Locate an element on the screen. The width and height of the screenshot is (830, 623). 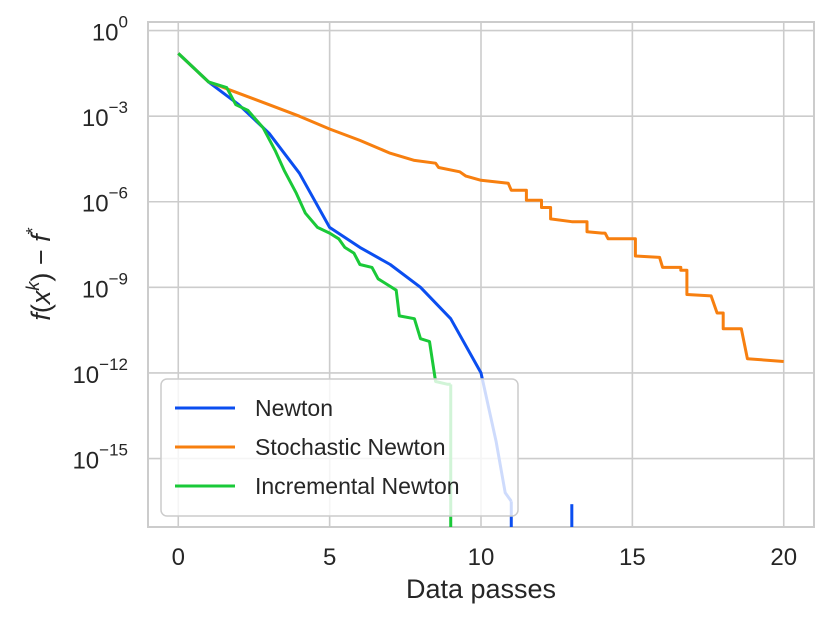
x-tick-labels: 0 5 10 15 20 is located at coordinates (484, 557).